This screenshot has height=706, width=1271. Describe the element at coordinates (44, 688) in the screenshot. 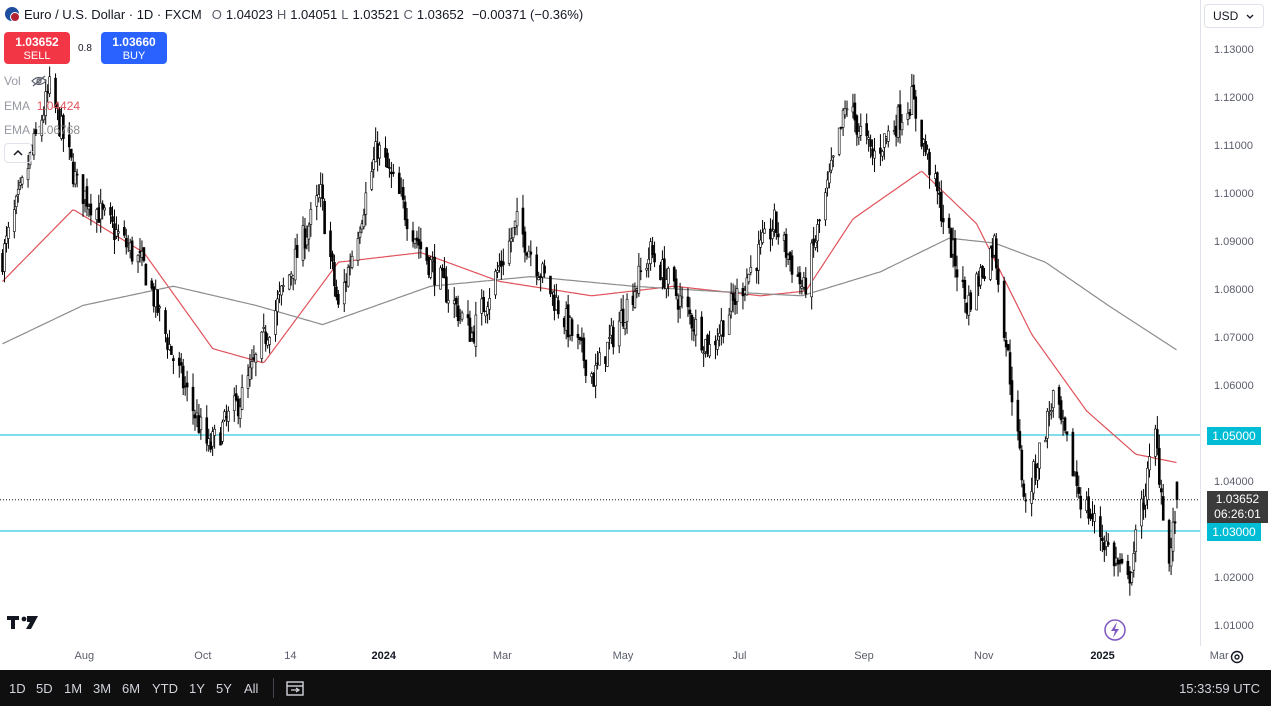

I see `timeframe-button-5d: 5D` at that location.